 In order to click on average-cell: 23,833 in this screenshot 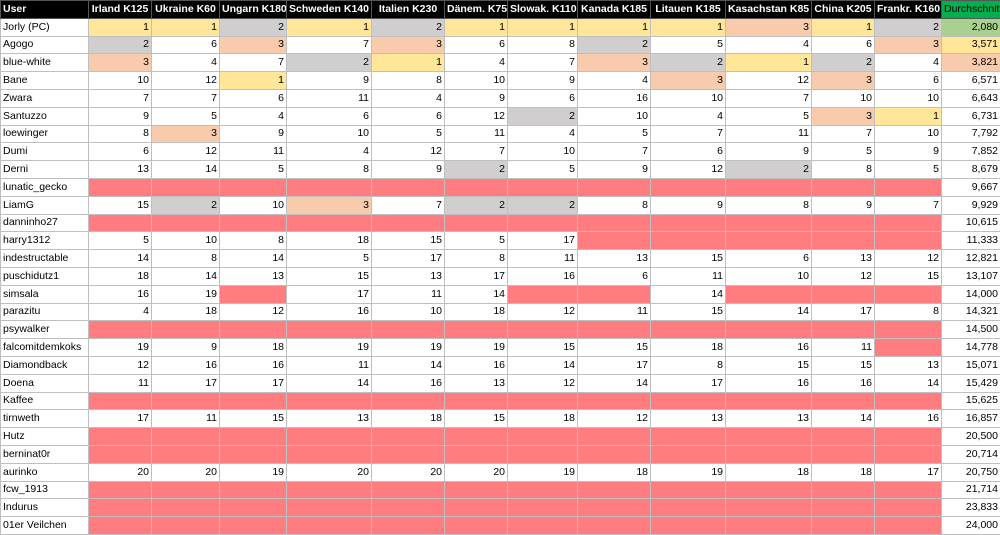, I will do `click(971, 508)`.